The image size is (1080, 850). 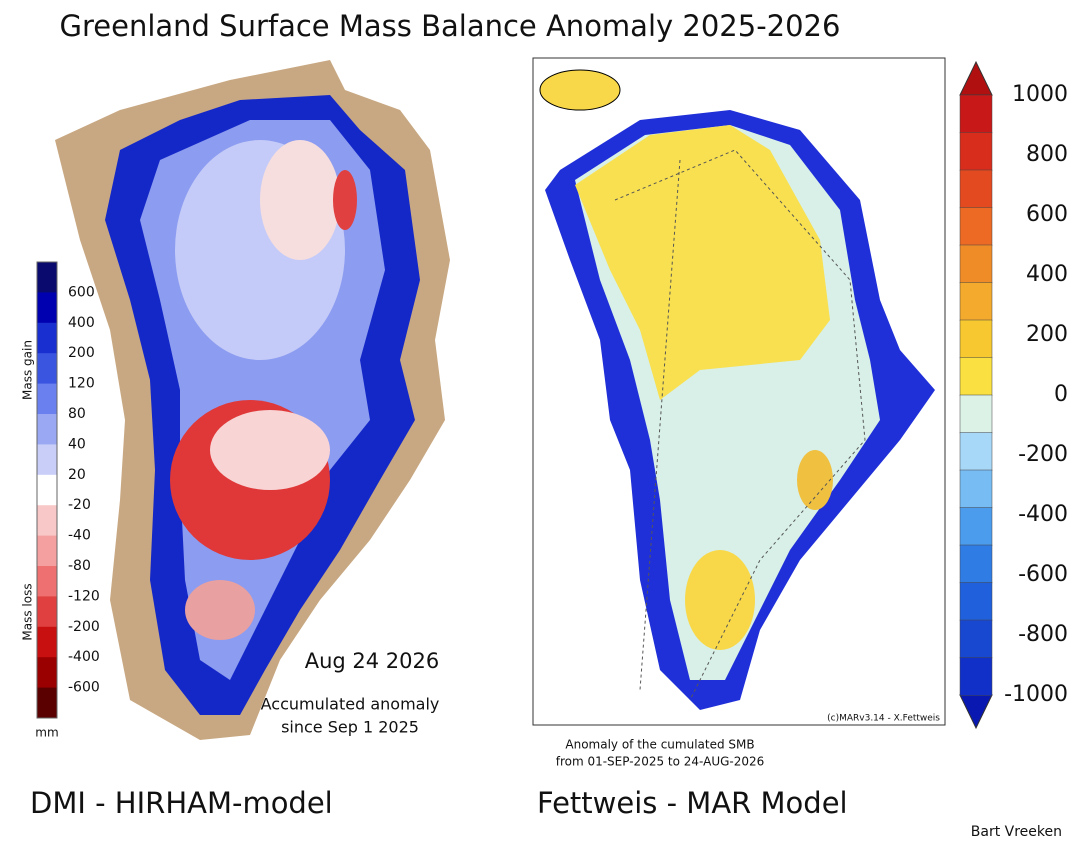 I want to click on caption: Fettweis - MAR Model, so click(x=692, y=803).